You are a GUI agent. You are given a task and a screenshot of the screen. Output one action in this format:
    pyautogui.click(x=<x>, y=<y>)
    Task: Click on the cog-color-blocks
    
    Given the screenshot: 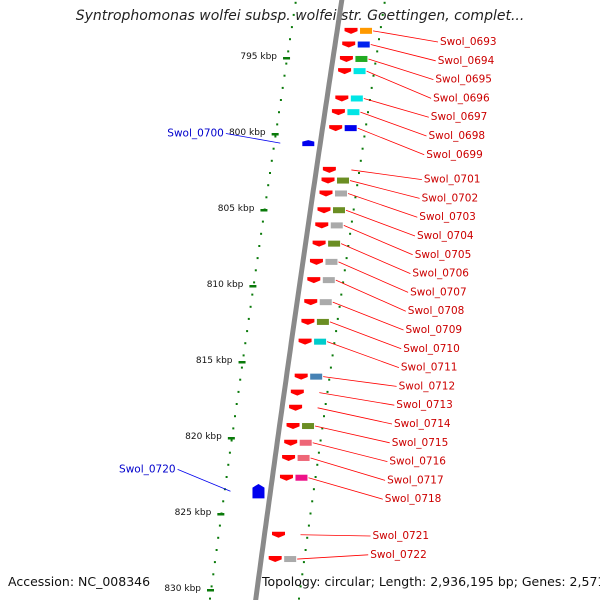 What is the action you would take?
    pyautogui.click(x=328, y=295)
    